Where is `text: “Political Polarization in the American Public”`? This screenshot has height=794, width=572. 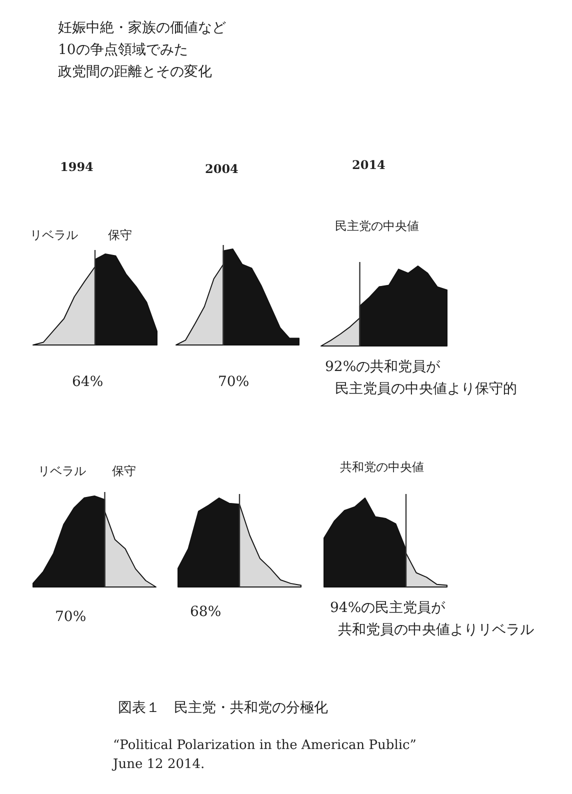 text: “Political Polarization in the American Public” is located at coordinates (264, 746).